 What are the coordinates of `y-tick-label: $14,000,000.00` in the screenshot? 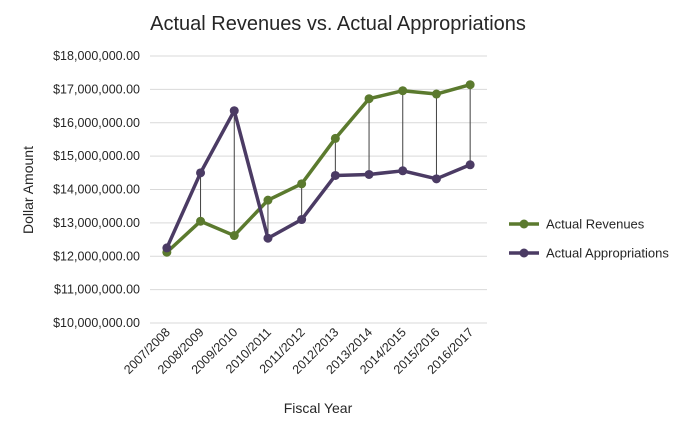 It's located at (96, 190).